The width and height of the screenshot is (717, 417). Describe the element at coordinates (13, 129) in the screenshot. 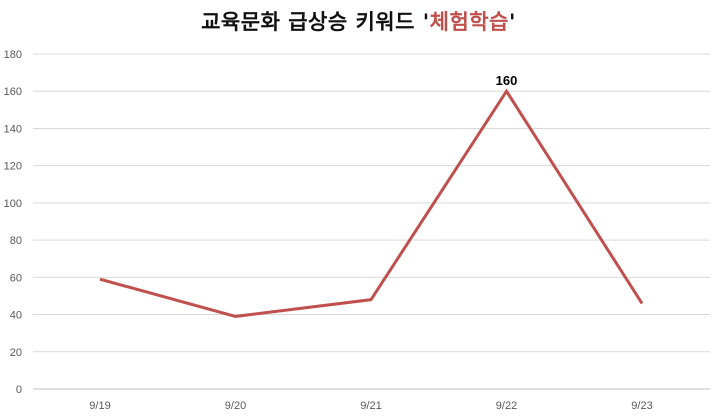

I see `y-tick-label: 140` at that location.